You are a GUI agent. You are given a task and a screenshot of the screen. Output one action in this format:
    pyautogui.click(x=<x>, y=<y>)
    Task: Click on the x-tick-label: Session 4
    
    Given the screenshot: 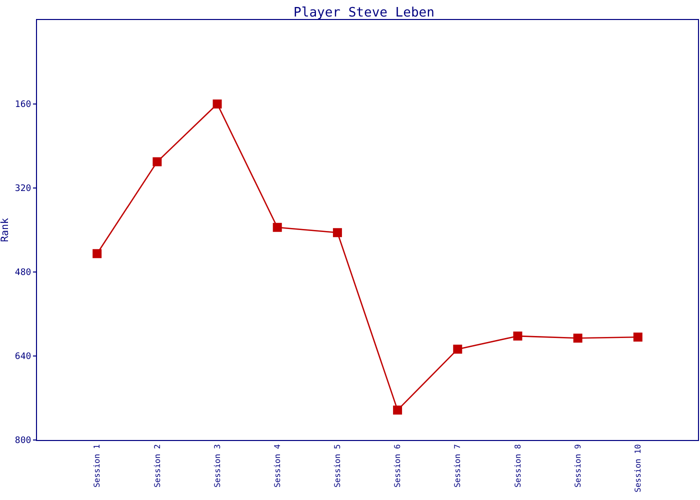 What is the action you would take?
    pyautogui.click(x=277, y=466)
    